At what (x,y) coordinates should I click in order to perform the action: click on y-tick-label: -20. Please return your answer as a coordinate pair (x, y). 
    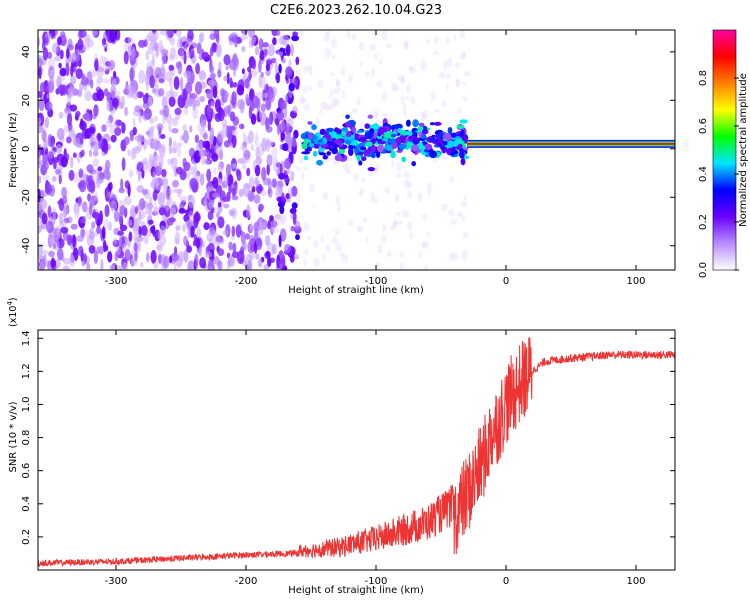
    Looking at the image, I should click on (26, 197).